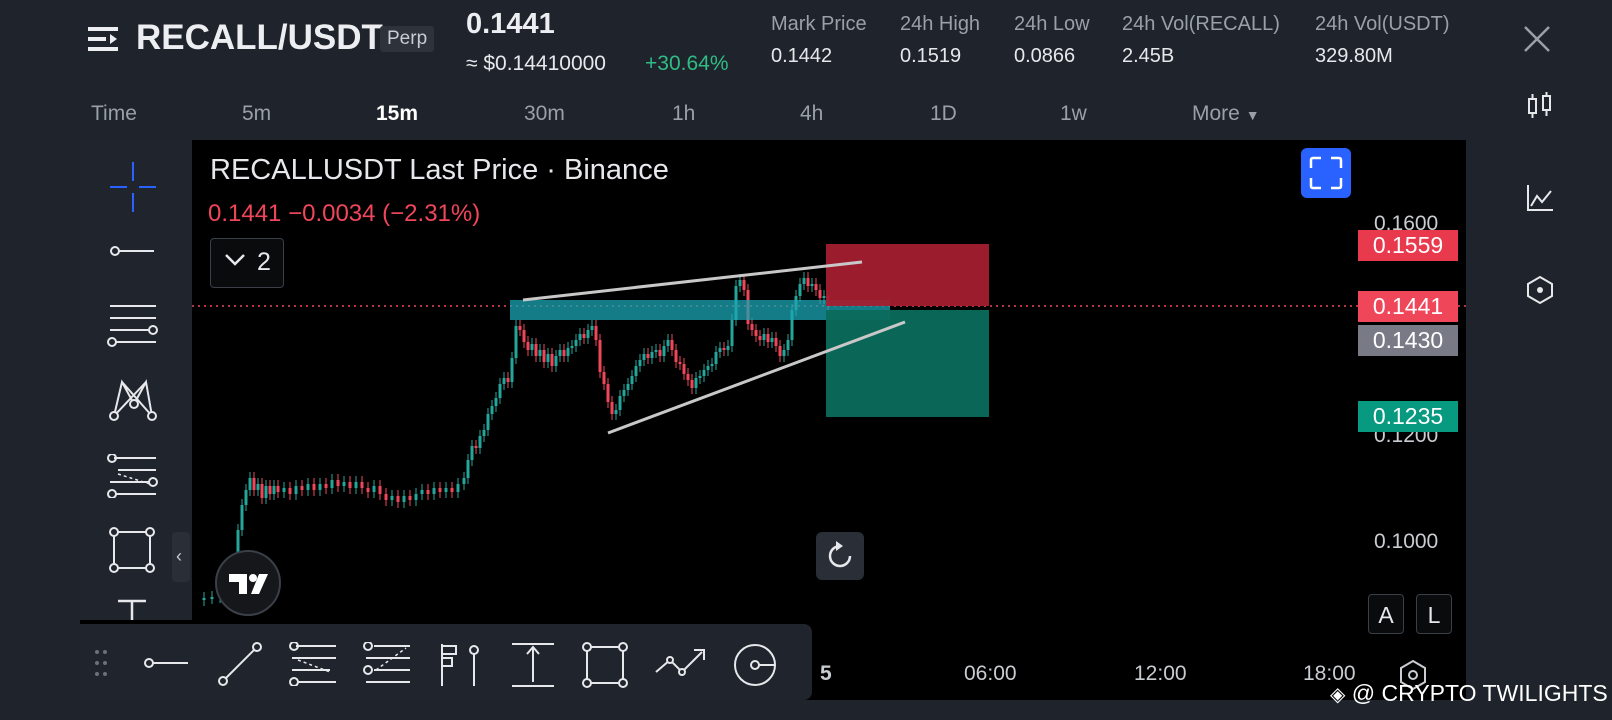  Describe the element at coordinates (114, 113) in the screenshot. I see `tab-time: Time` at that location.